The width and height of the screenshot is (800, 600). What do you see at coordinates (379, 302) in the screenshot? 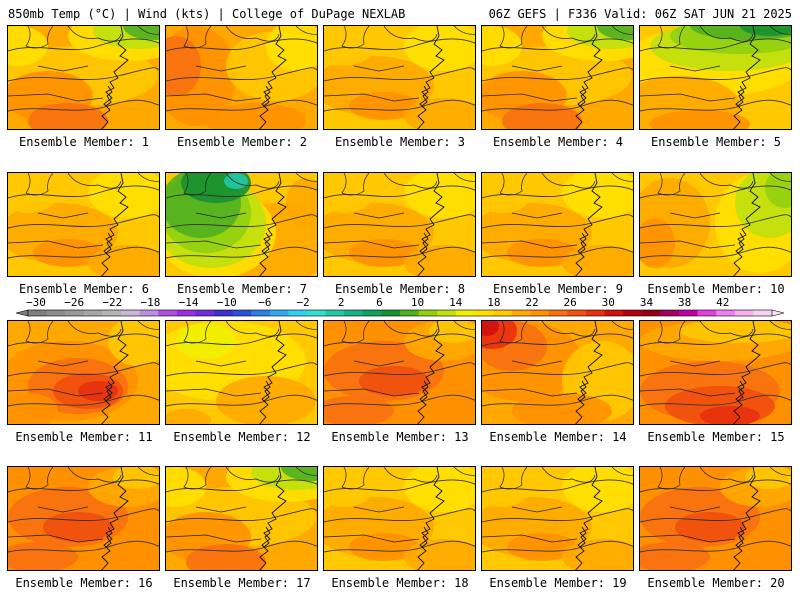
I see `colorbar-tick-label: 6` at bounding box center [379, 302].